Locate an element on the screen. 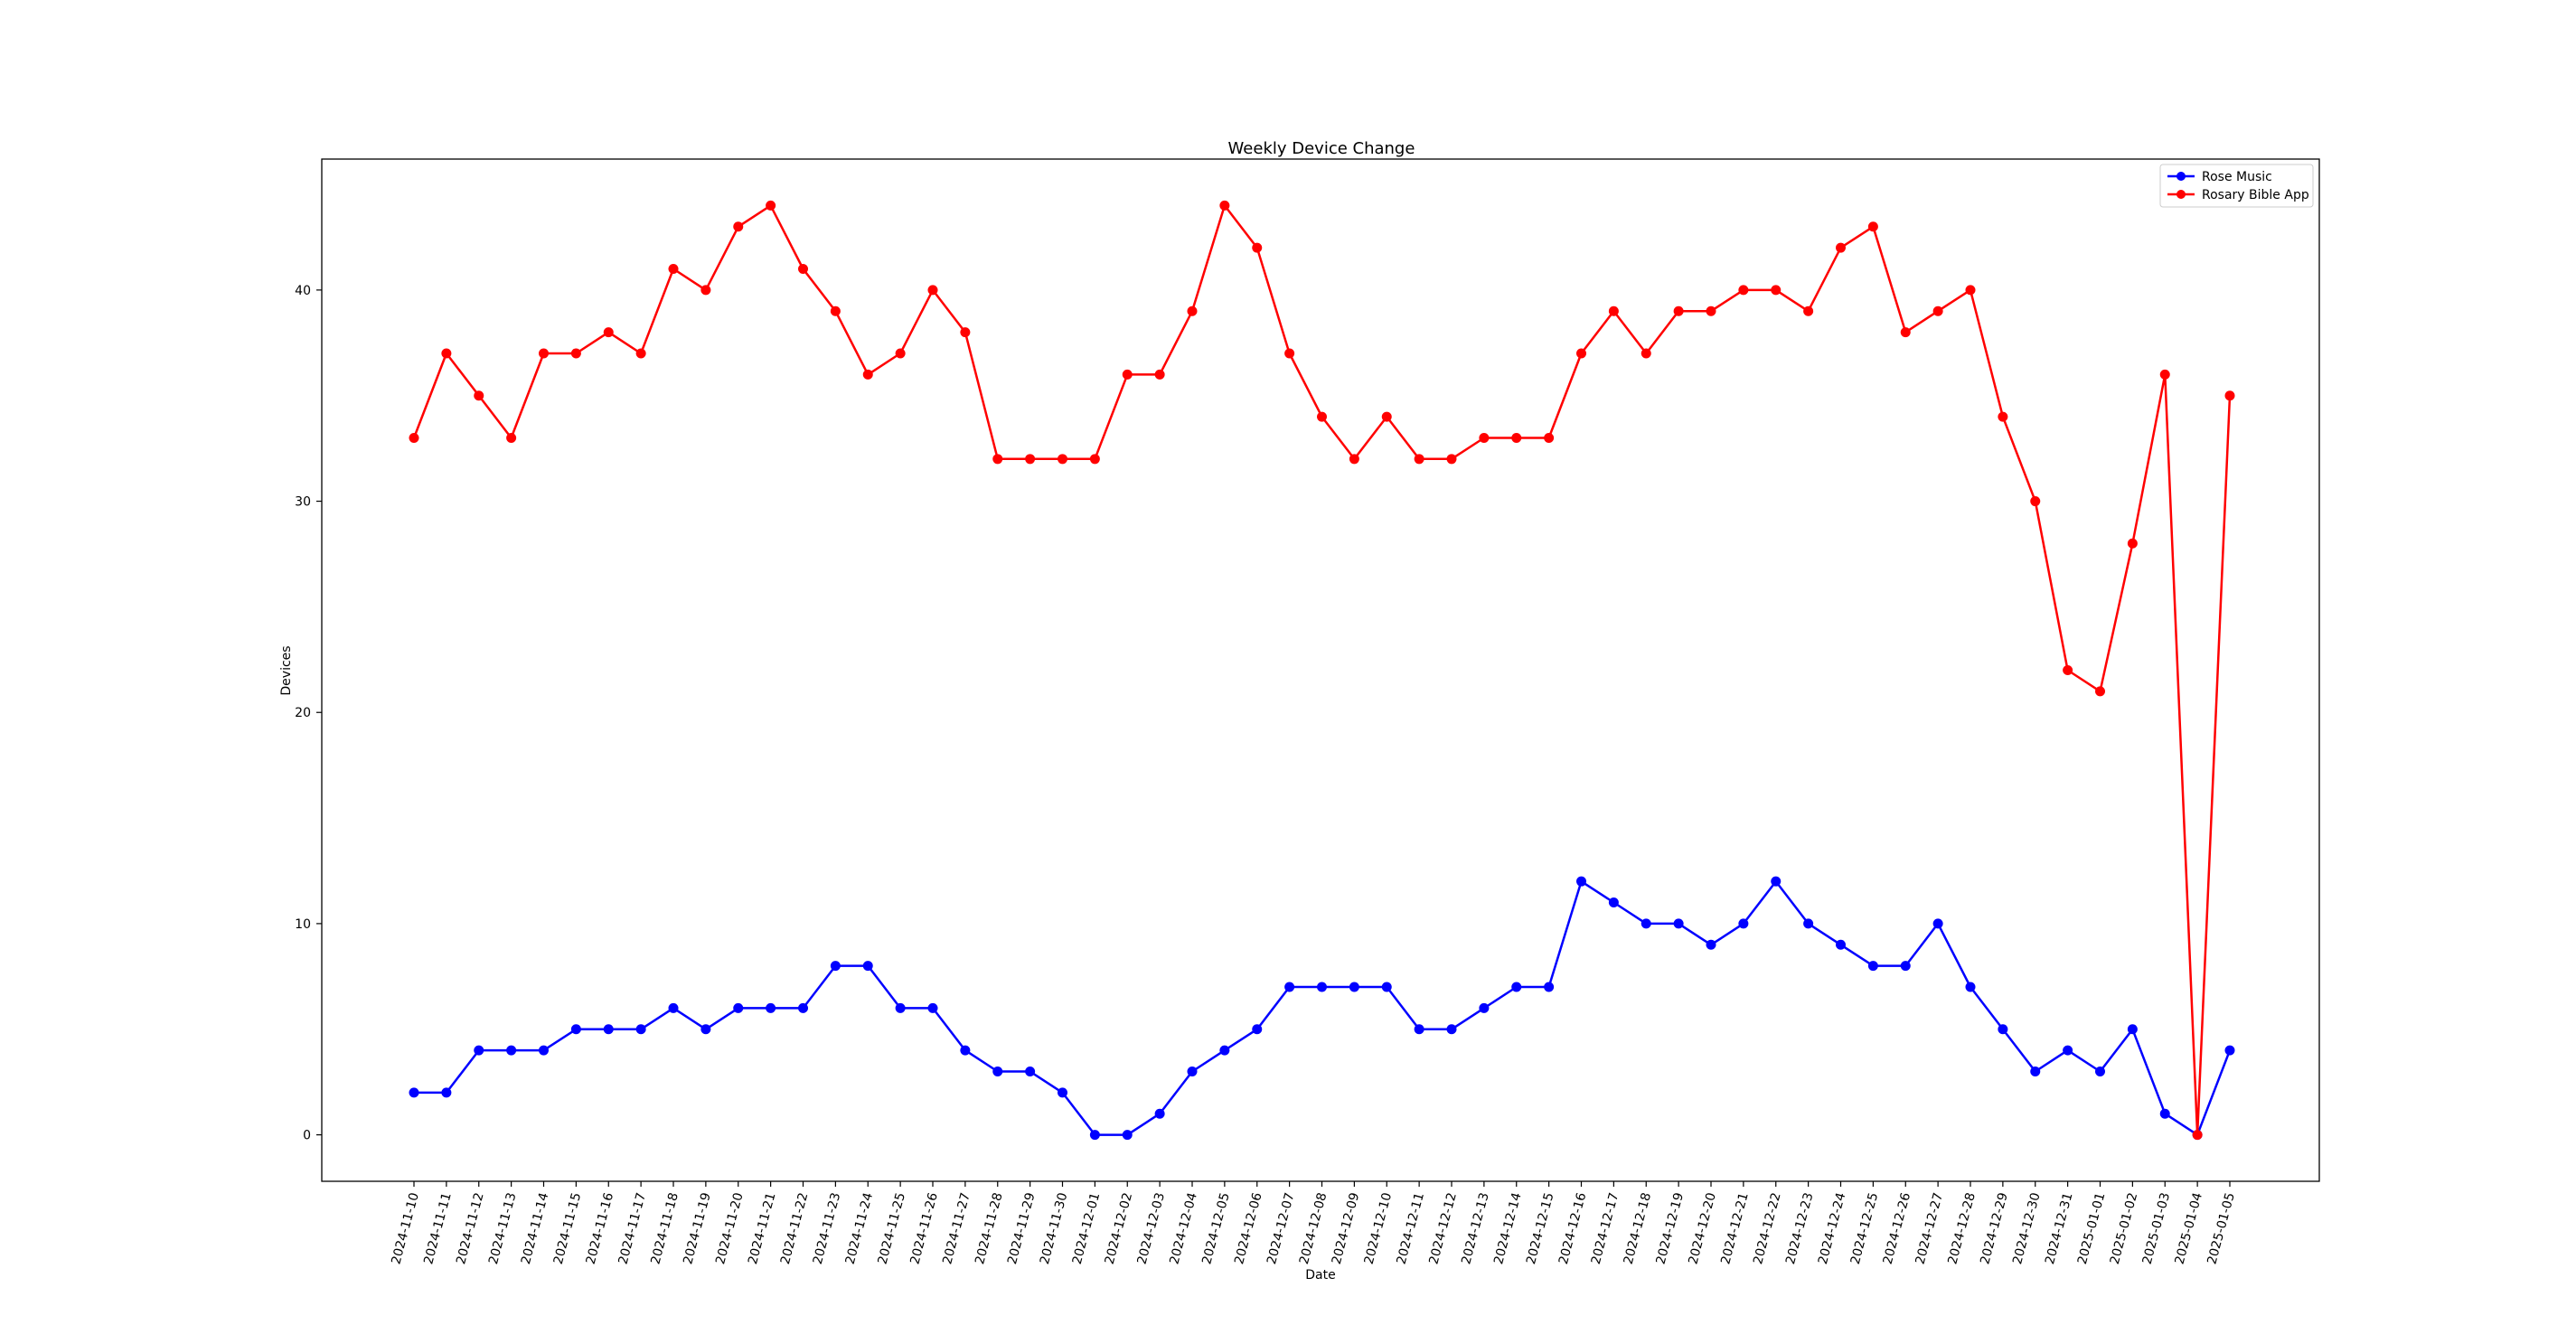 The width and height of the screenshot is (2576, 1325). legend-label-rose-music: Rose Music is located at coordinates (2237, 177).